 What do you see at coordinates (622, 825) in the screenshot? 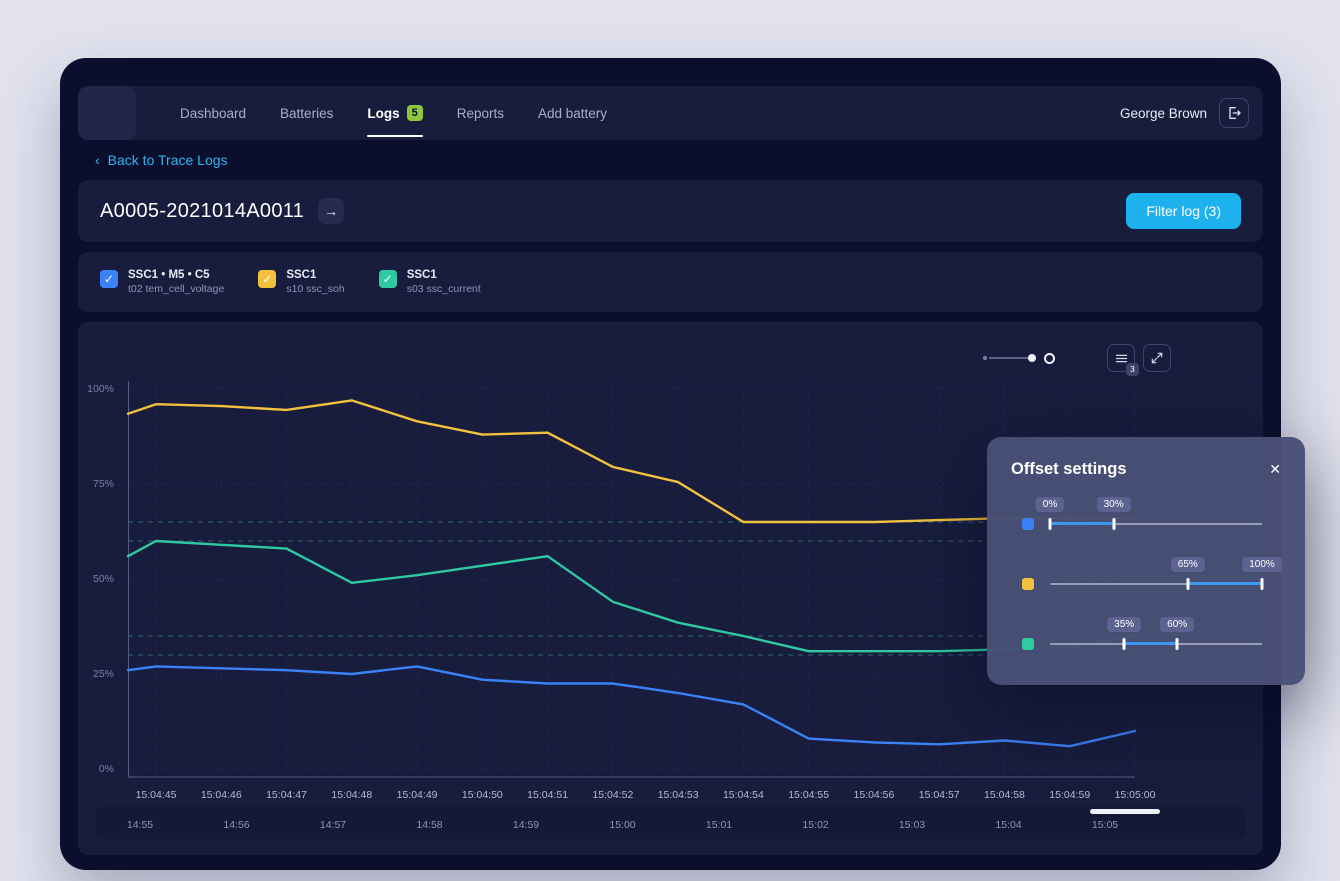
I see `timeline-label: 15:00` at bounding box center [622, 825].